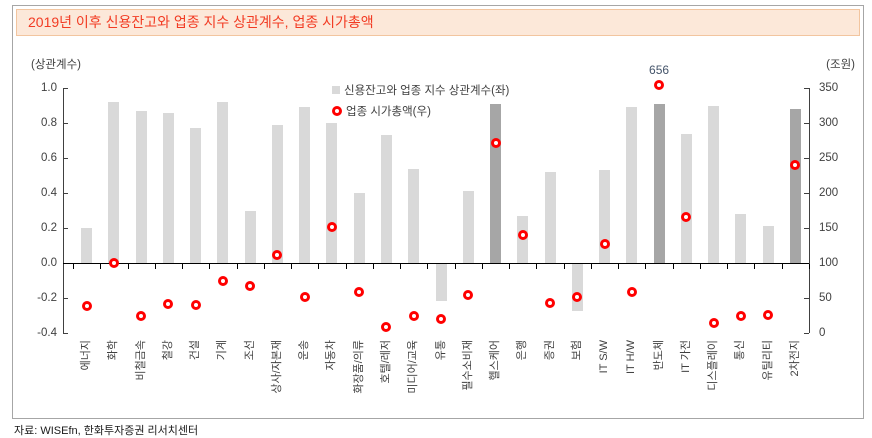 The height and width of the screenshot is (438, 872). Describe the element at coordinates (550, 217) in the screenshot. I see `bar-증권` at that location.